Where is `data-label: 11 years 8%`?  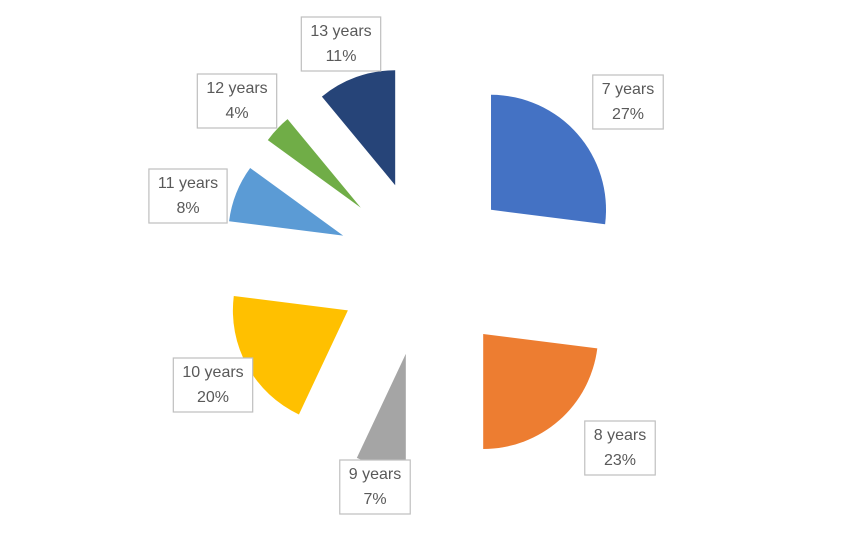
data-label: 11 years 8% is located at coordinates (188, 196).